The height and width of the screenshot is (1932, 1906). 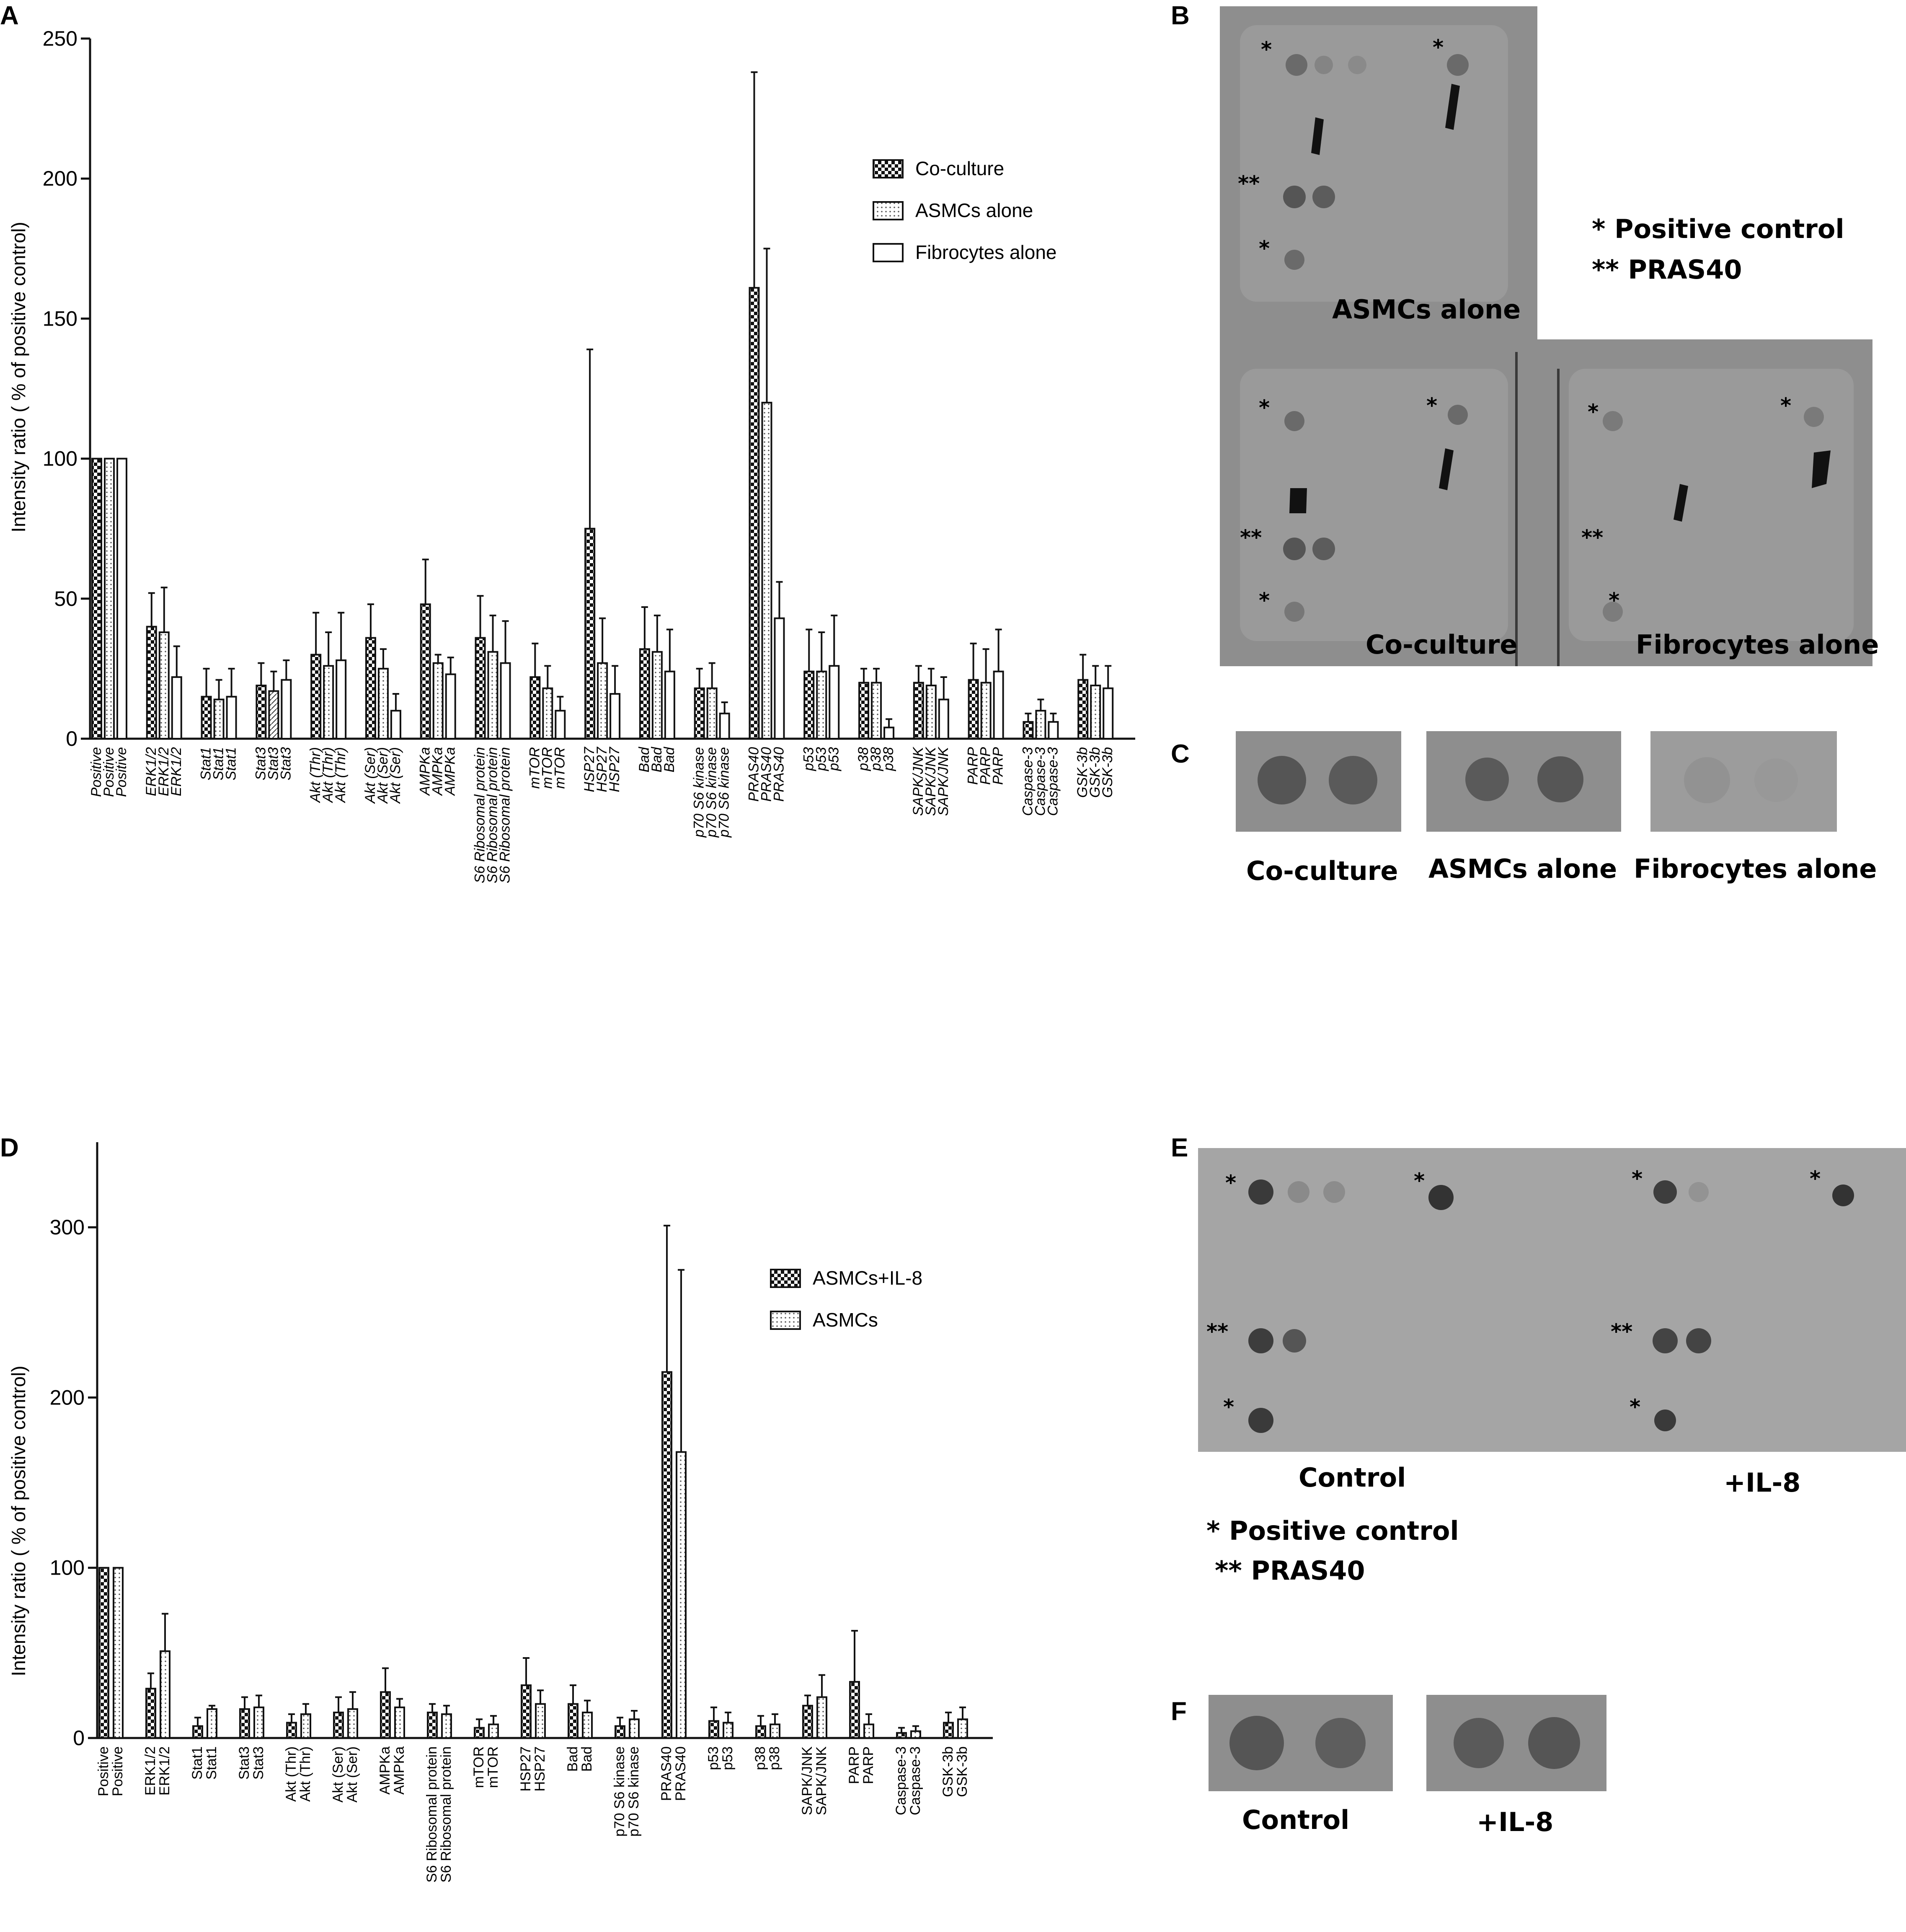 What do you see at coordinates (1446, 469) in the screenshot?
I see `blot-mark` at bounding box center [1446, 469].